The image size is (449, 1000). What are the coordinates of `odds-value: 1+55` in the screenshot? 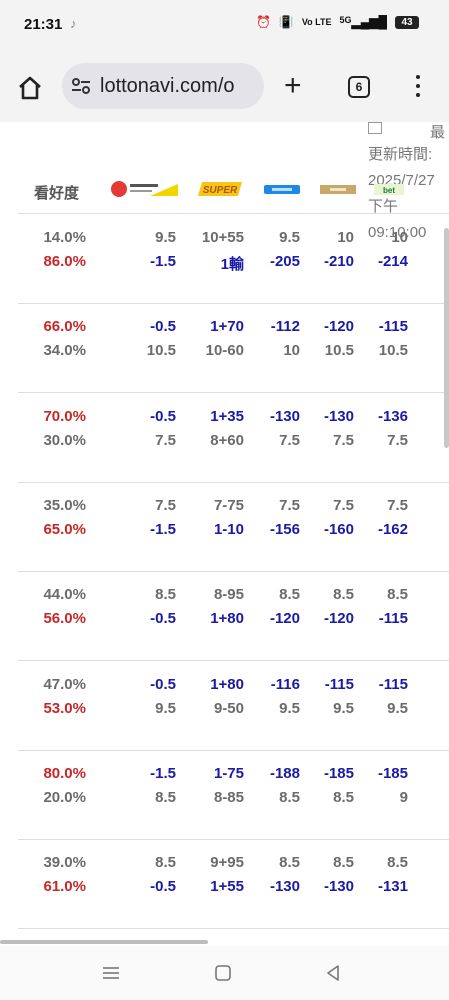 It's located at (227, 887).